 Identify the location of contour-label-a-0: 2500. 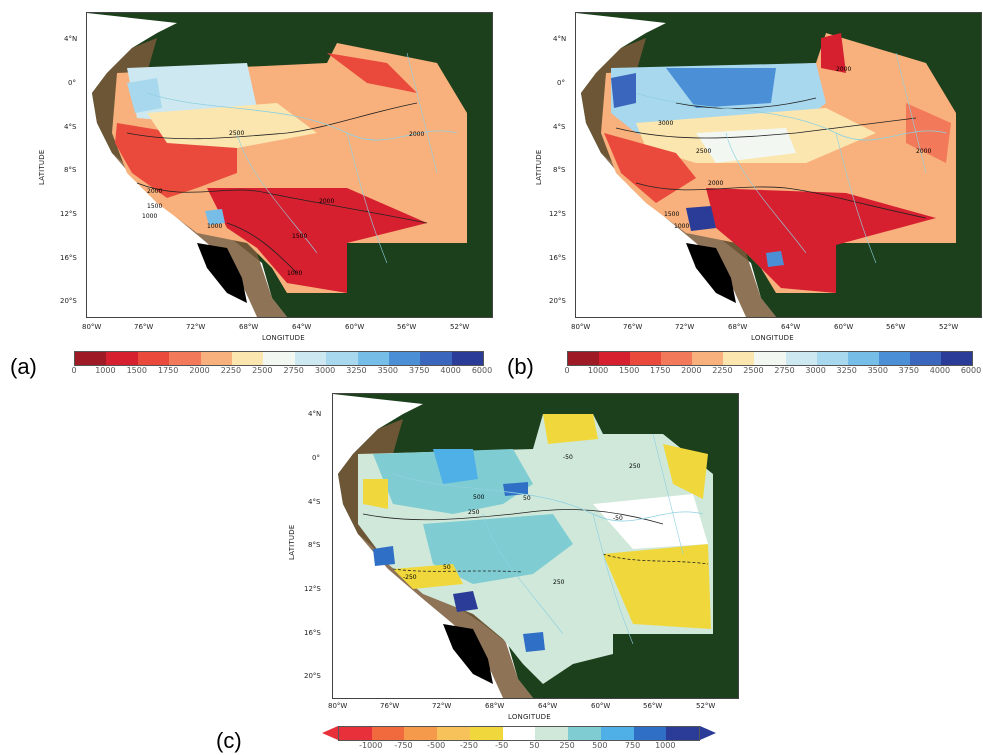
(236, 133).